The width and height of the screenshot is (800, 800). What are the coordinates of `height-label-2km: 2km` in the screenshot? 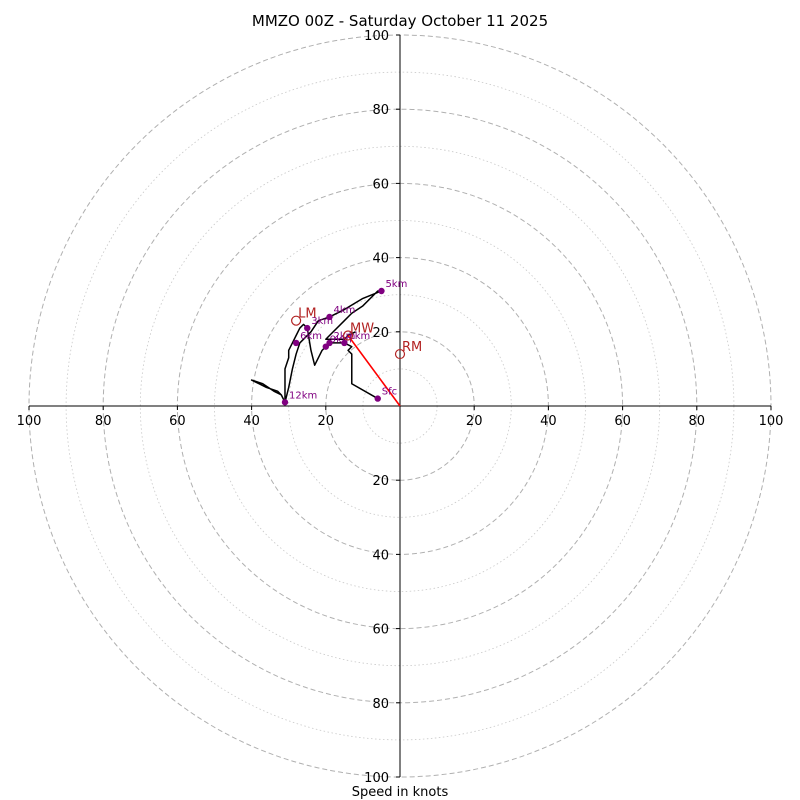 It's located at (345, 336).